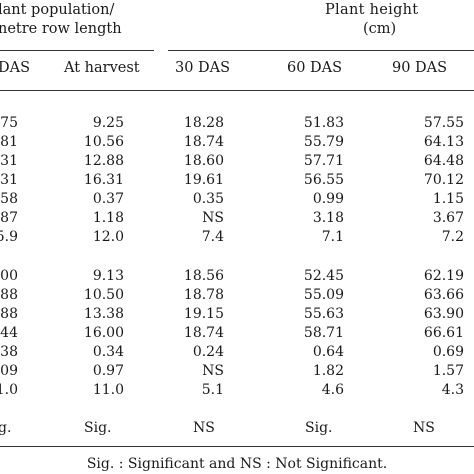 Image resolution: width=474 pixels, height=474 pixels. I want to click on table-cell: 10.56, so click(103, 142).